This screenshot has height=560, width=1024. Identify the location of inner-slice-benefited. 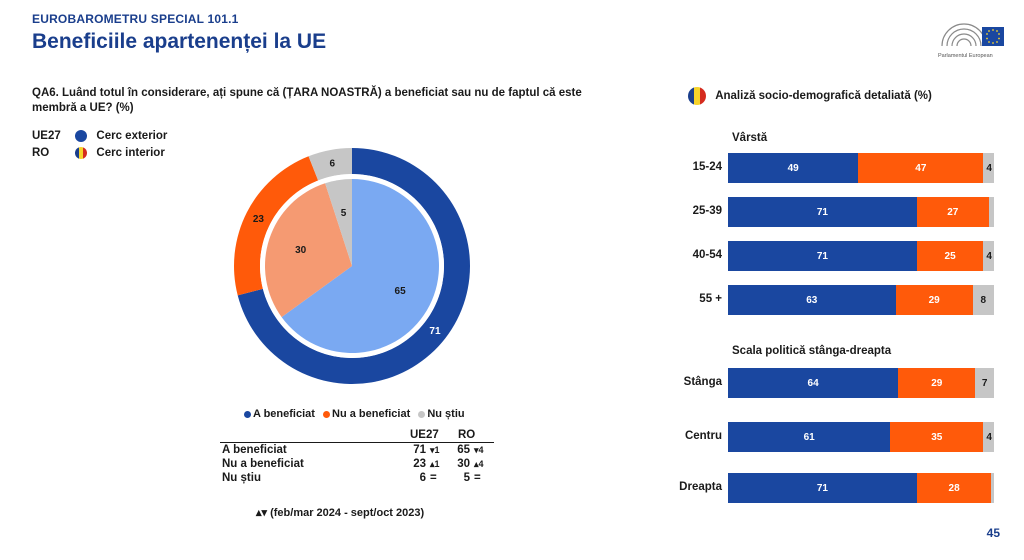
(360, 266).